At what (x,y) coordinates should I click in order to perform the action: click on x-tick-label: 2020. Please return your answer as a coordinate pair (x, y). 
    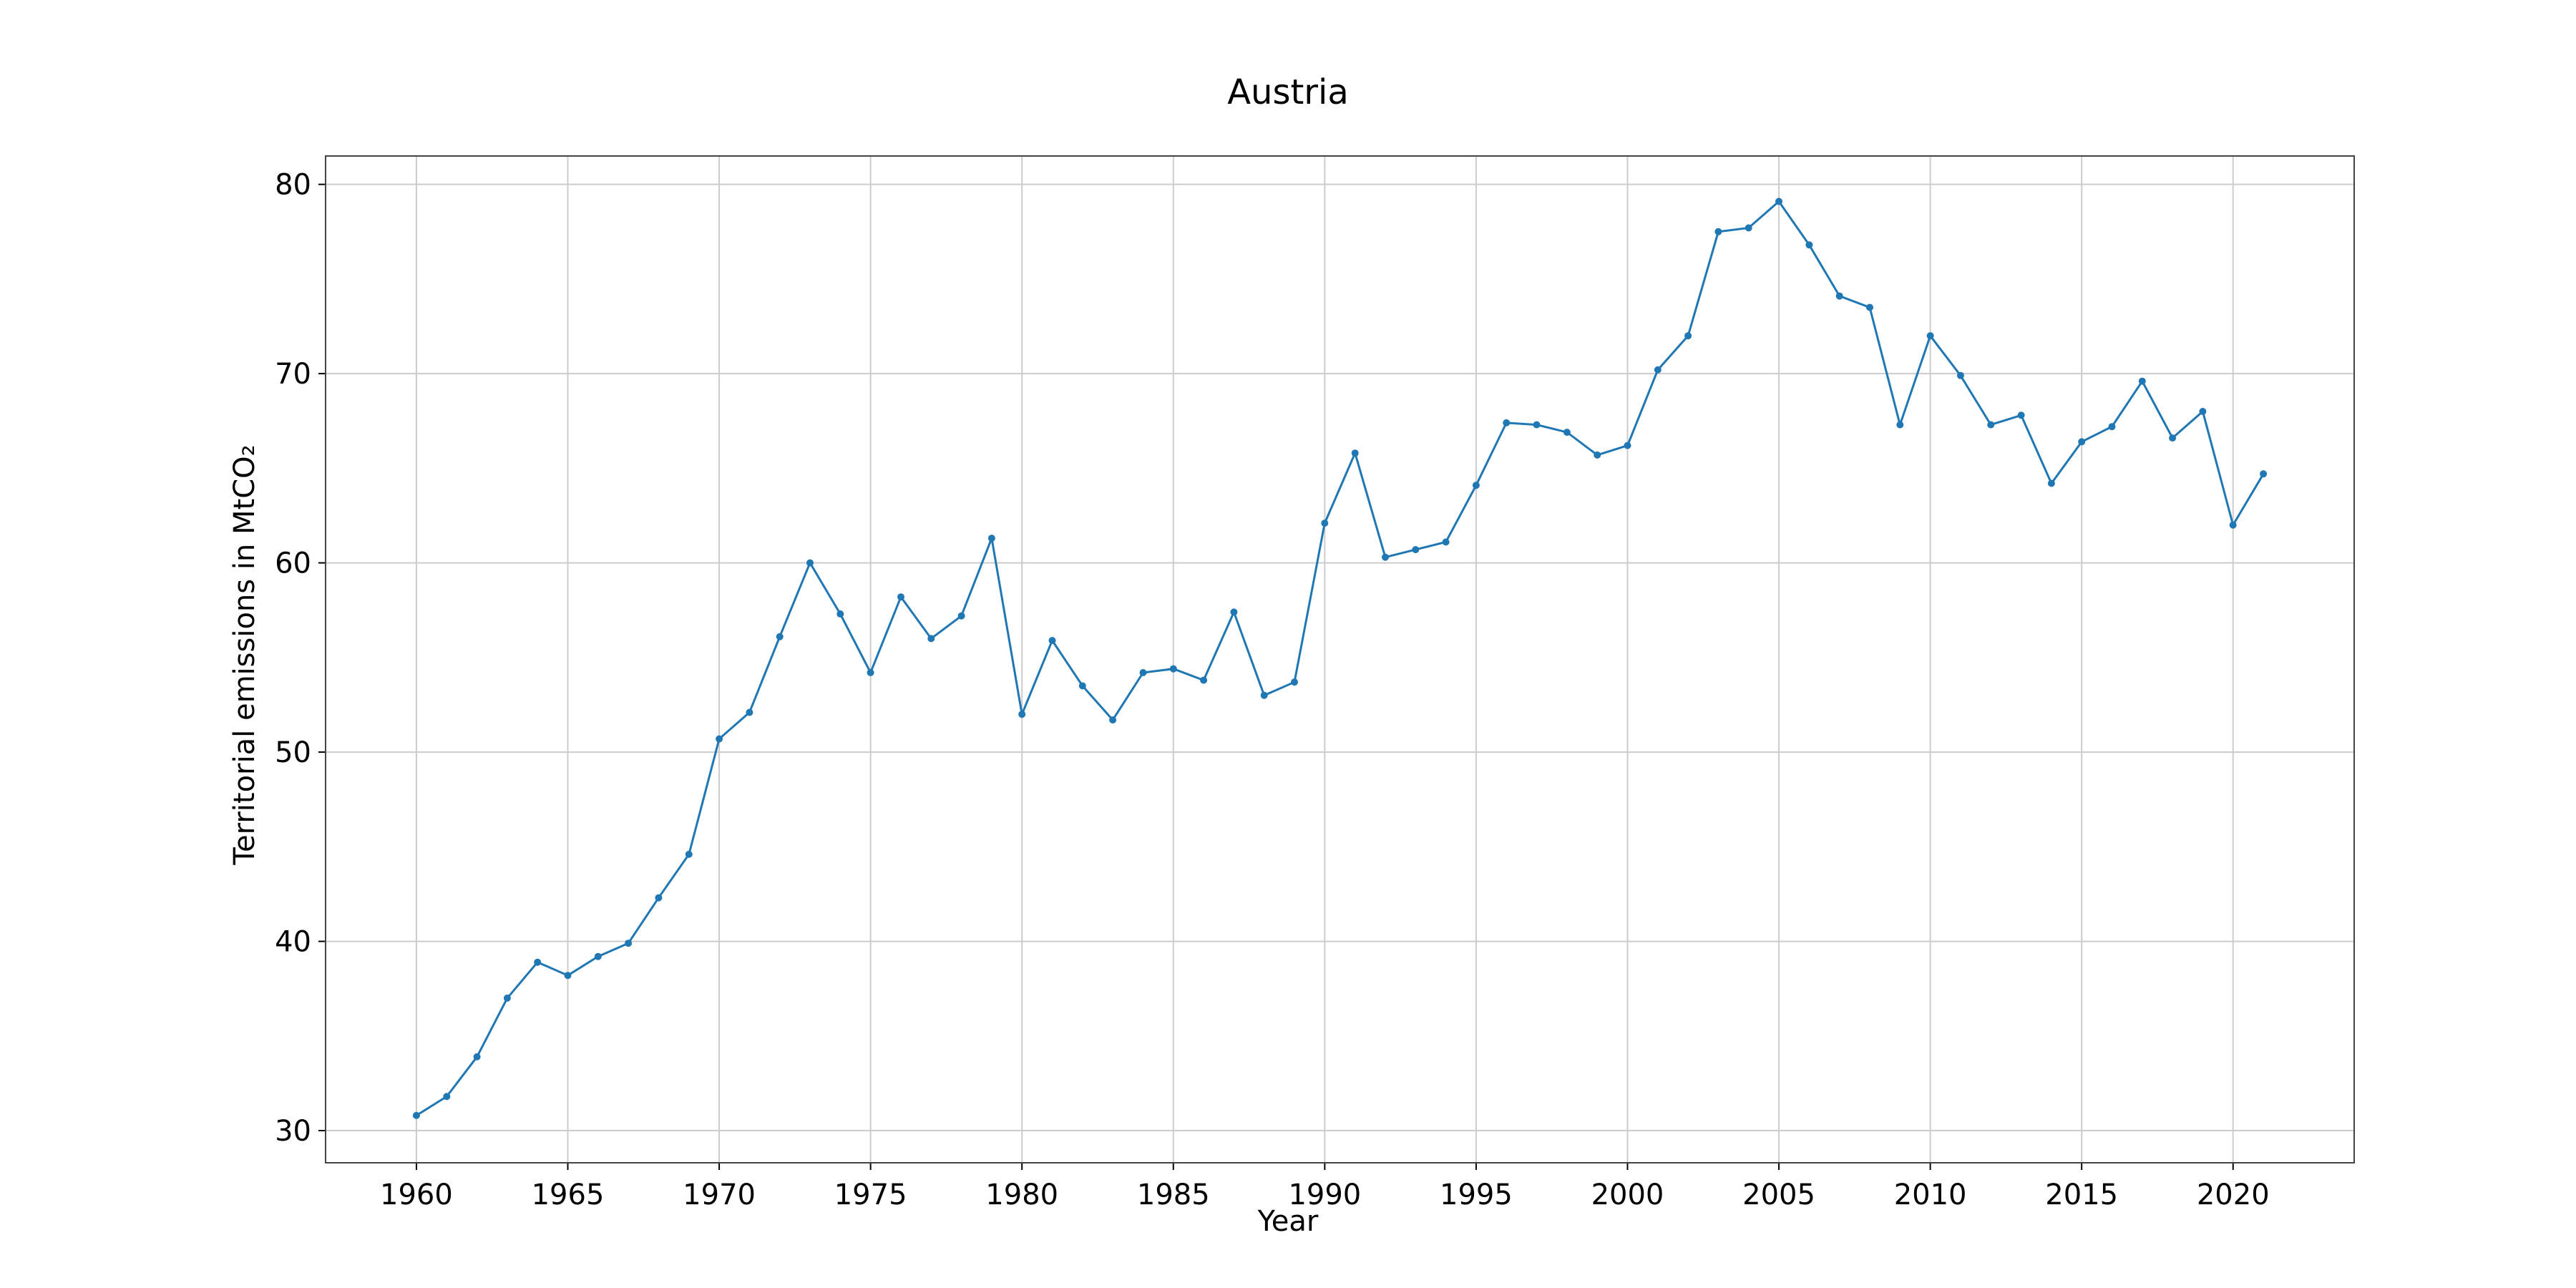
    Looking at the image, I should click on (2233, 1195).